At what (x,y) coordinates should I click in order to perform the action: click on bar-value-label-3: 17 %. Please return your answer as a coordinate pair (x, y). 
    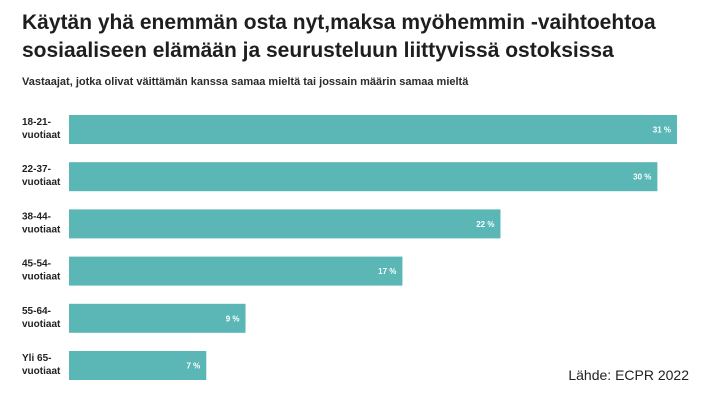
    Looking at the image, I should click on (387, 271).